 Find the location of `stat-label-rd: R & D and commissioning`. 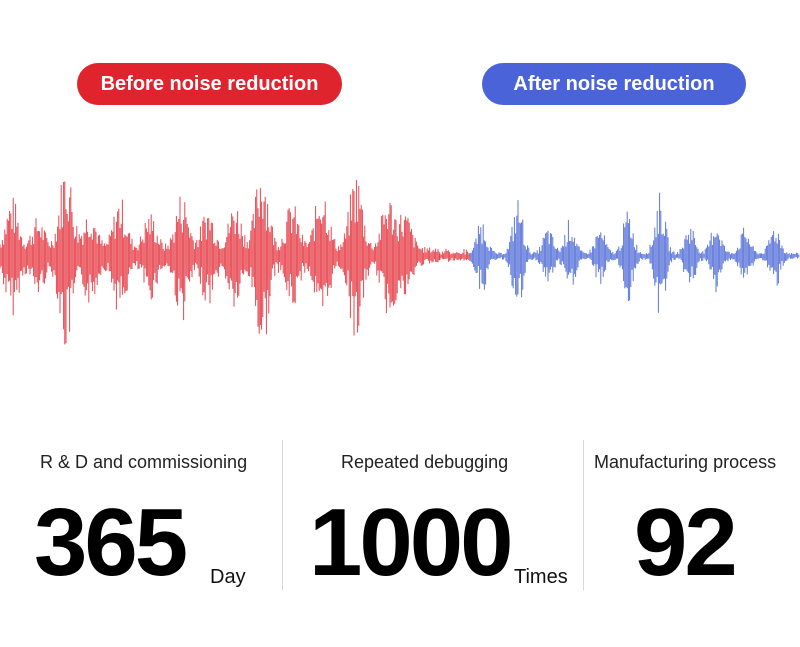

stat-label-rd: R & D and commissioning is located at coordinates (144, 462).